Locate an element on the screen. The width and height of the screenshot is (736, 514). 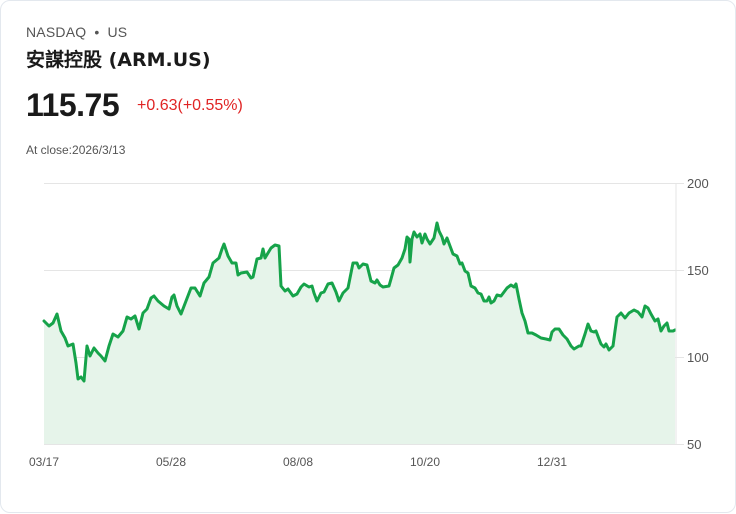
y-tick-label: 100 is located at coordinates (698, 357).